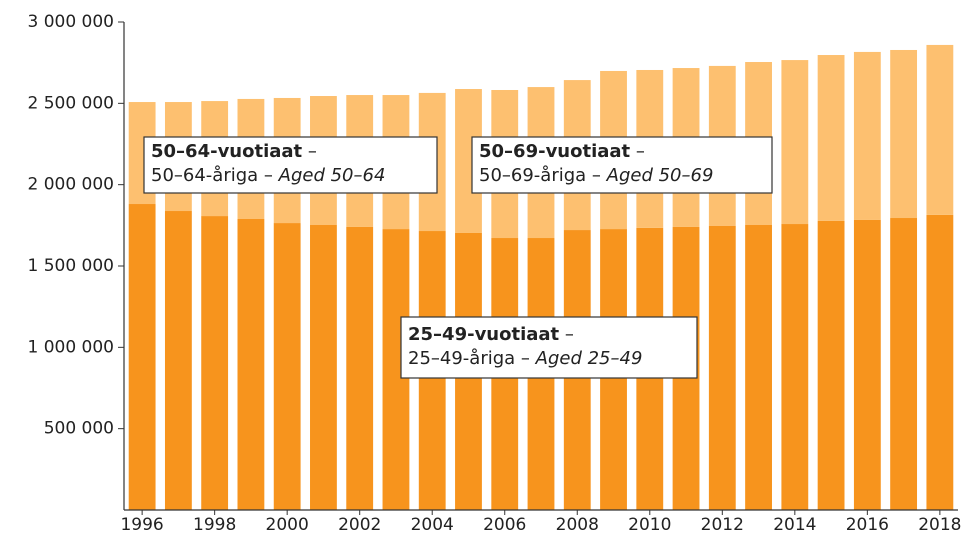 The height and width of the screenshot is (534, 971). I want to click on y-tick-label: 2 000 000, so click(70, 185).